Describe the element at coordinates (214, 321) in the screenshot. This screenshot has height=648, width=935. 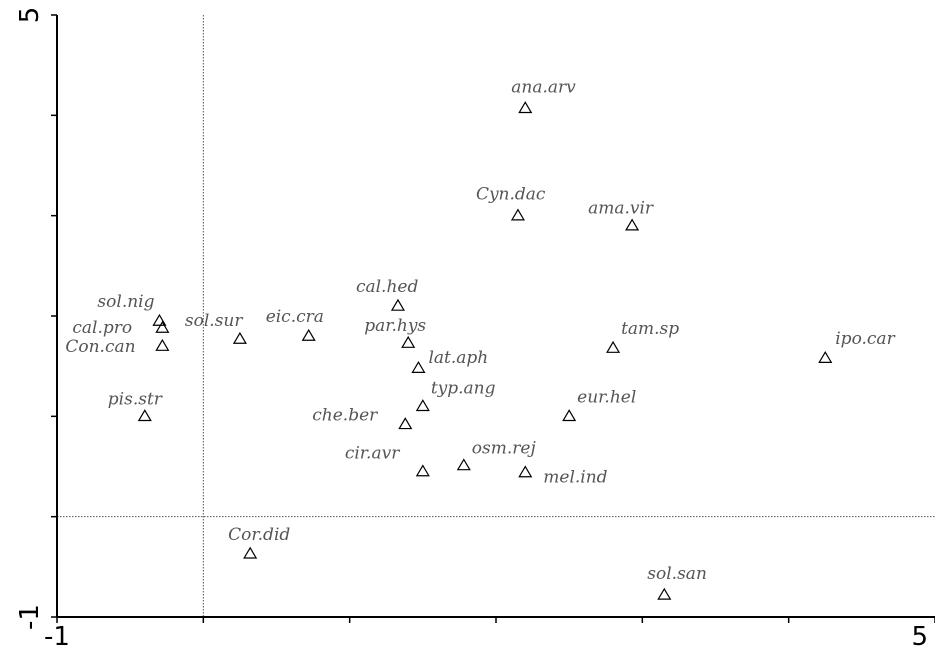
I see `point-label: sol.sur` at that location.